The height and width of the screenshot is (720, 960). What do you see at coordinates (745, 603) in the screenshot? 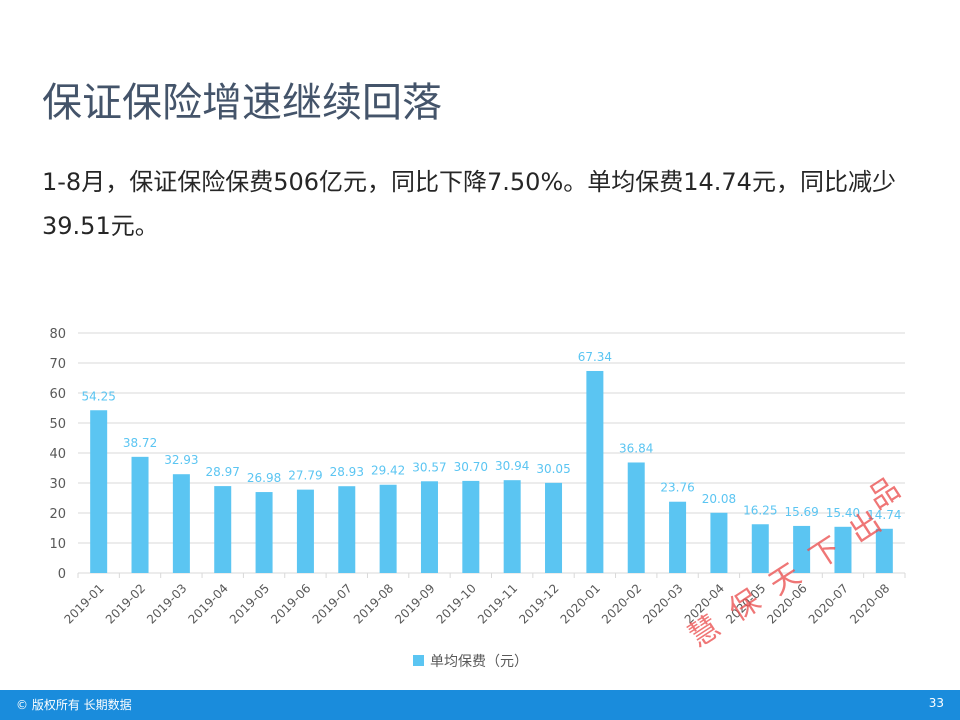
I see `x-tick-label: 2020-05` at bounding box center [745, 603].